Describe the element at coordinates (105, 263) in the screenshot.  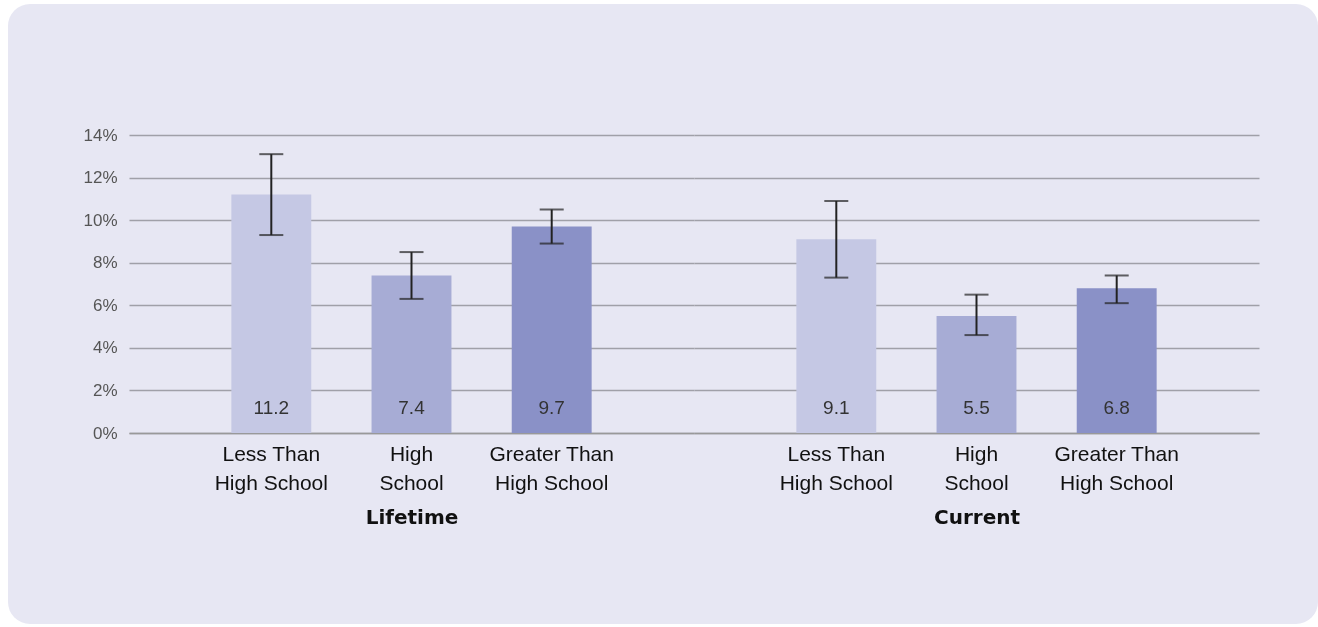
I see `y-tick-label: 8%` at that location.